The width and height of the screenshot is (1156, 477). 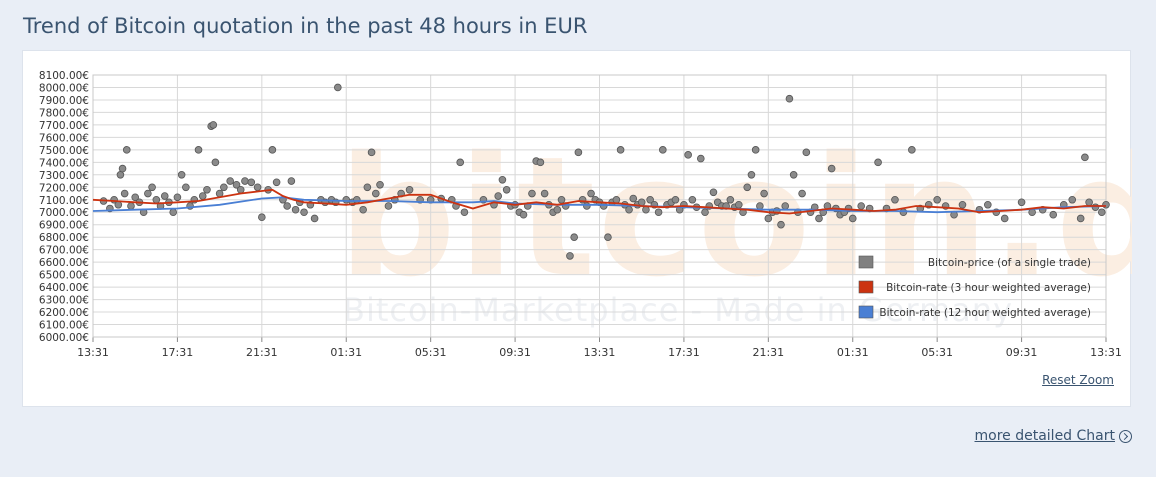 What do you see at coordinates (599, 201) in the screenshot?
I see `rate-3h-line` at bounding box center [599, 201].